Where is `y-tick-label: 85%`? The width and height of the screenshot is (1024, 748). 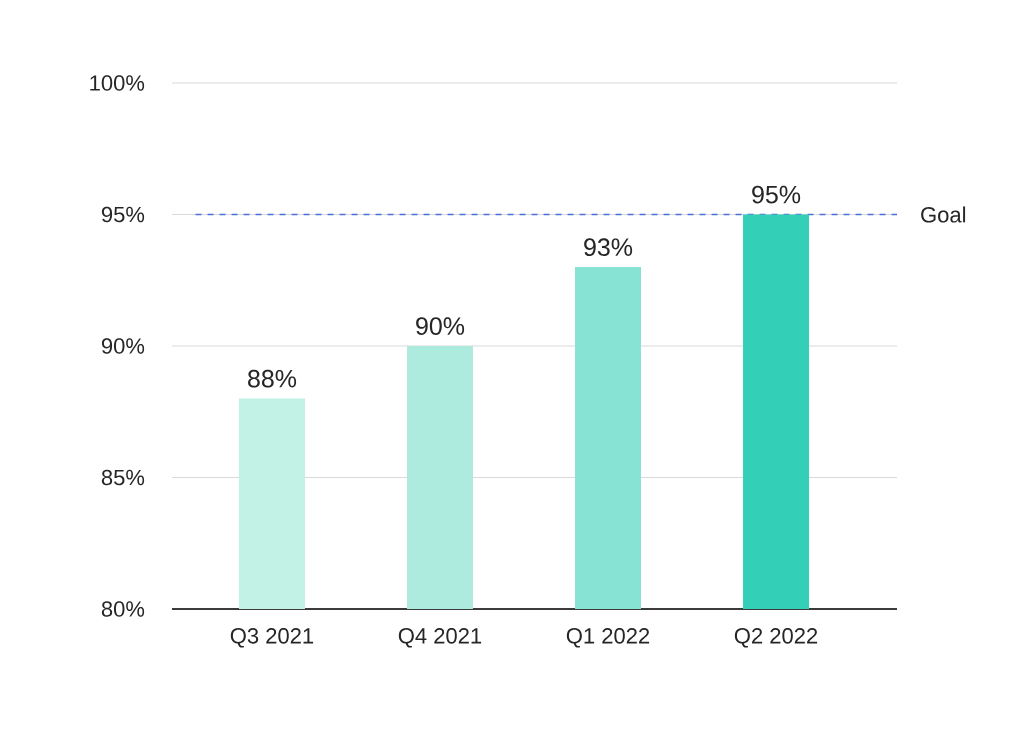 y-tick-label: 85% is located at coordinates (123, 477).